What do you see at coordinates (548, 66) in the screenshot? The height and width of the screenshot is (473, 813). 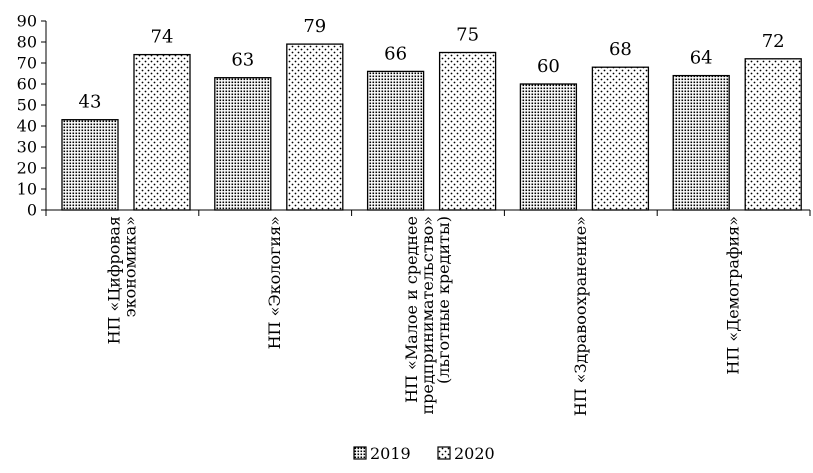 I see `data-label: 60` at bounding box center [548, 66].